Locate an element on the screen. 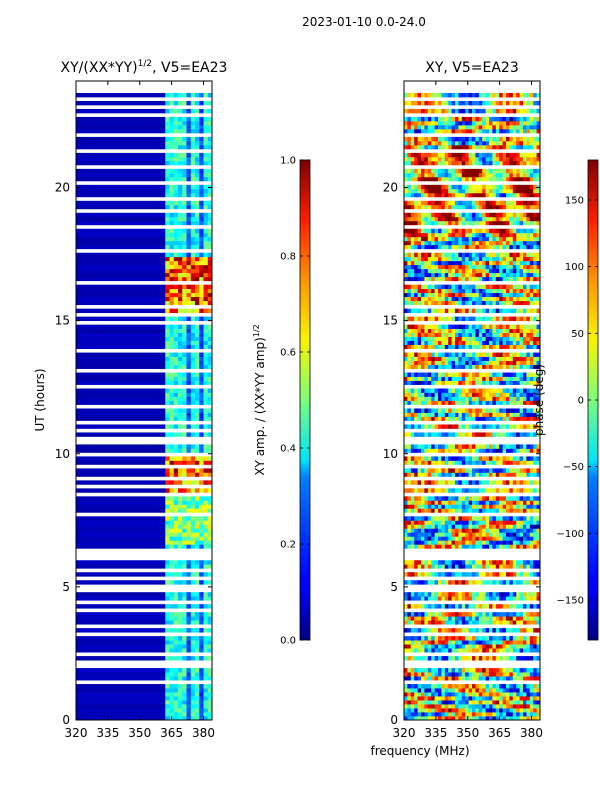 The image size is (600, 800). y-tick-label: 15 is located at coordinates (62, 321).